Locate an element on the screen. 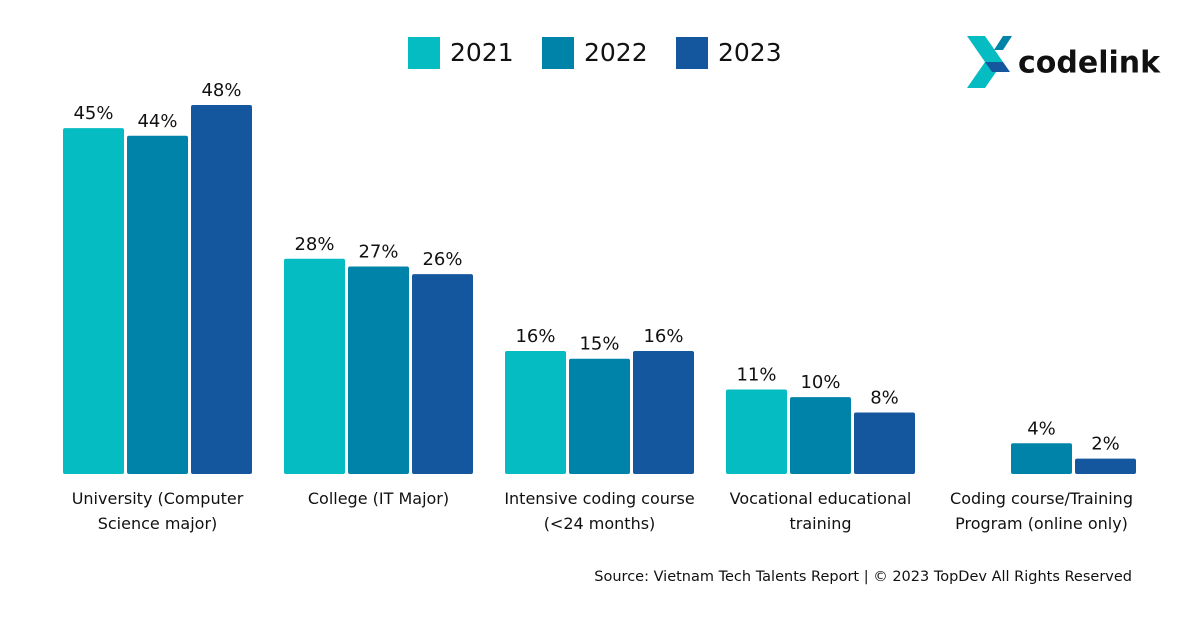 The width and height of the screenshot is (1200, 627). value-label: 11% is located at coordinates (756, 374).